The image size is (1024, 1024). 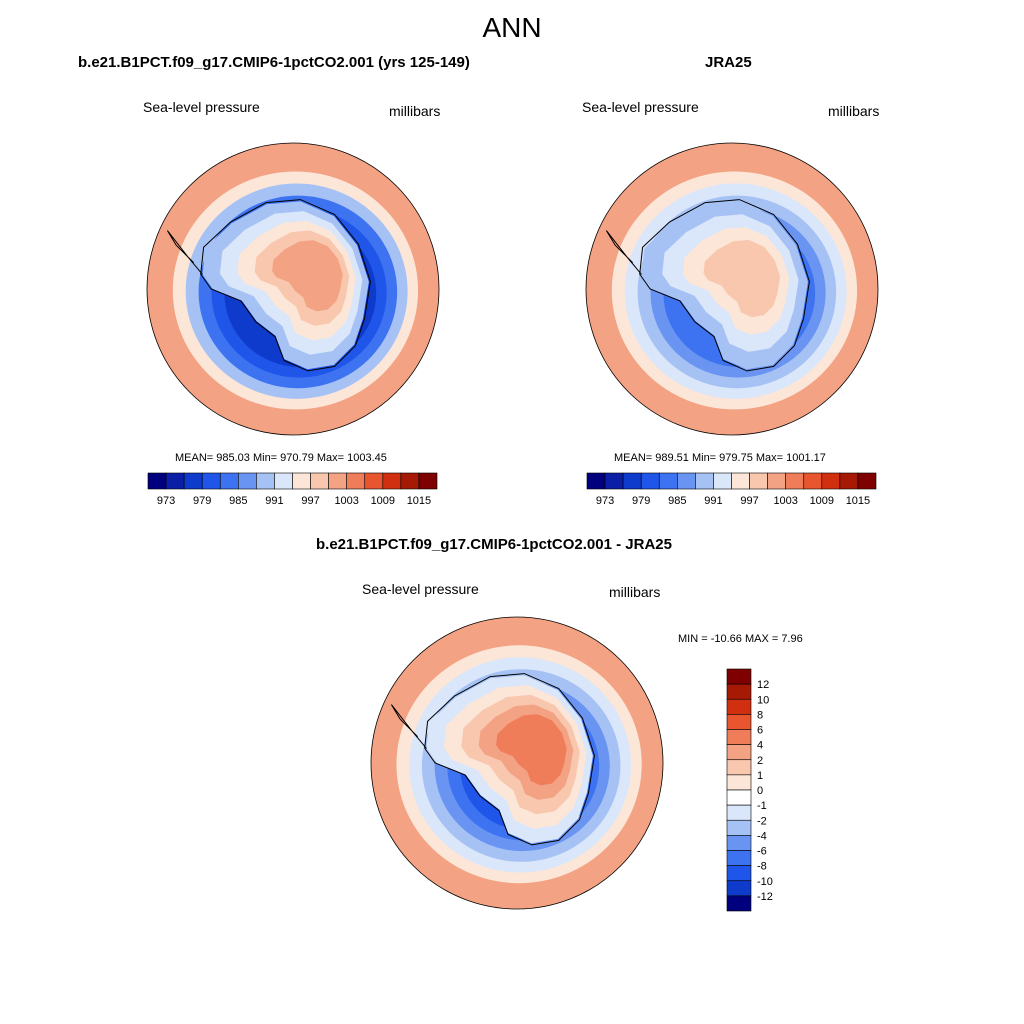 What do you see at coordinates (605, 501) in the screenshot?
I see `colorbar-tick-2-0: 973` at bounding box center [605, 501].